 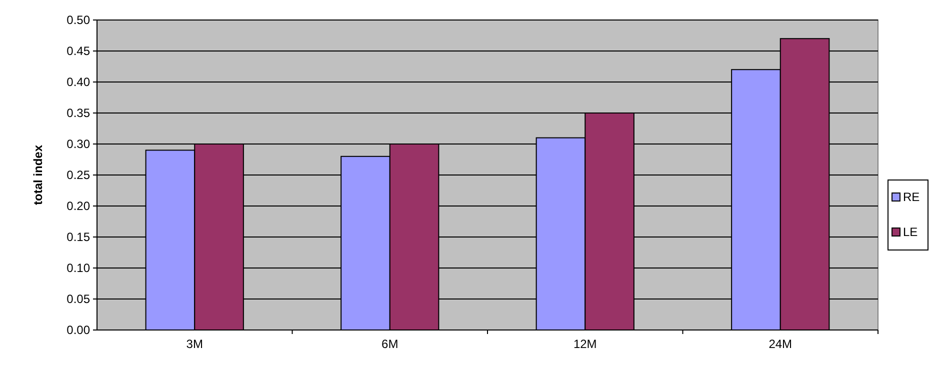 I want to click on x-tick-label: 12M, so click(x=585, y=344).